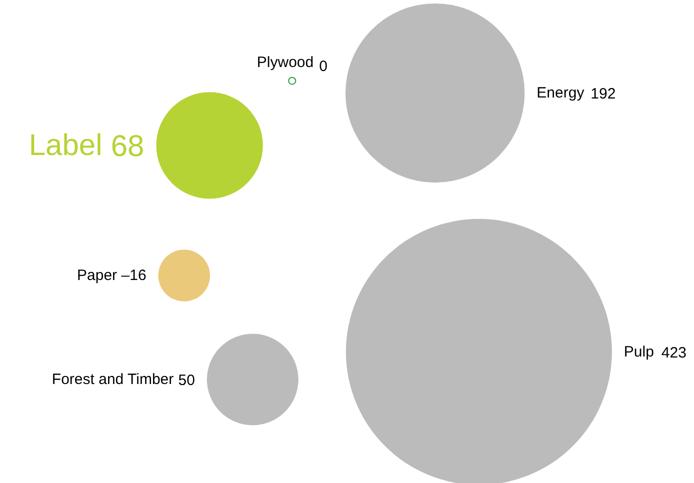  Describe the element at coordinates (560, 93) in the screenshot. I see `category-label: Energy` at that location.